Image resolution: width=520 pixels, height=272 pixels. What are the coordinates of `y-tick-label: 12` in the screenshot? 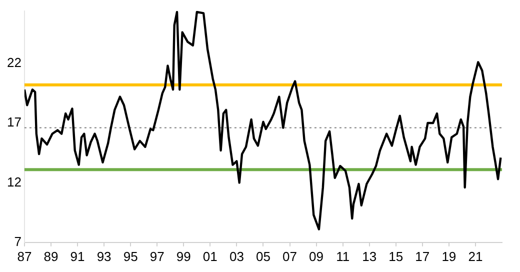 It's located at (14, 182).